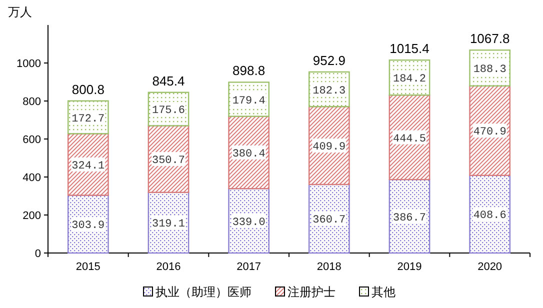  What do you see at coordinates (410, 48) in the screenshot?
I see `total-label: 1015.4` at bounding box center [410, 48].